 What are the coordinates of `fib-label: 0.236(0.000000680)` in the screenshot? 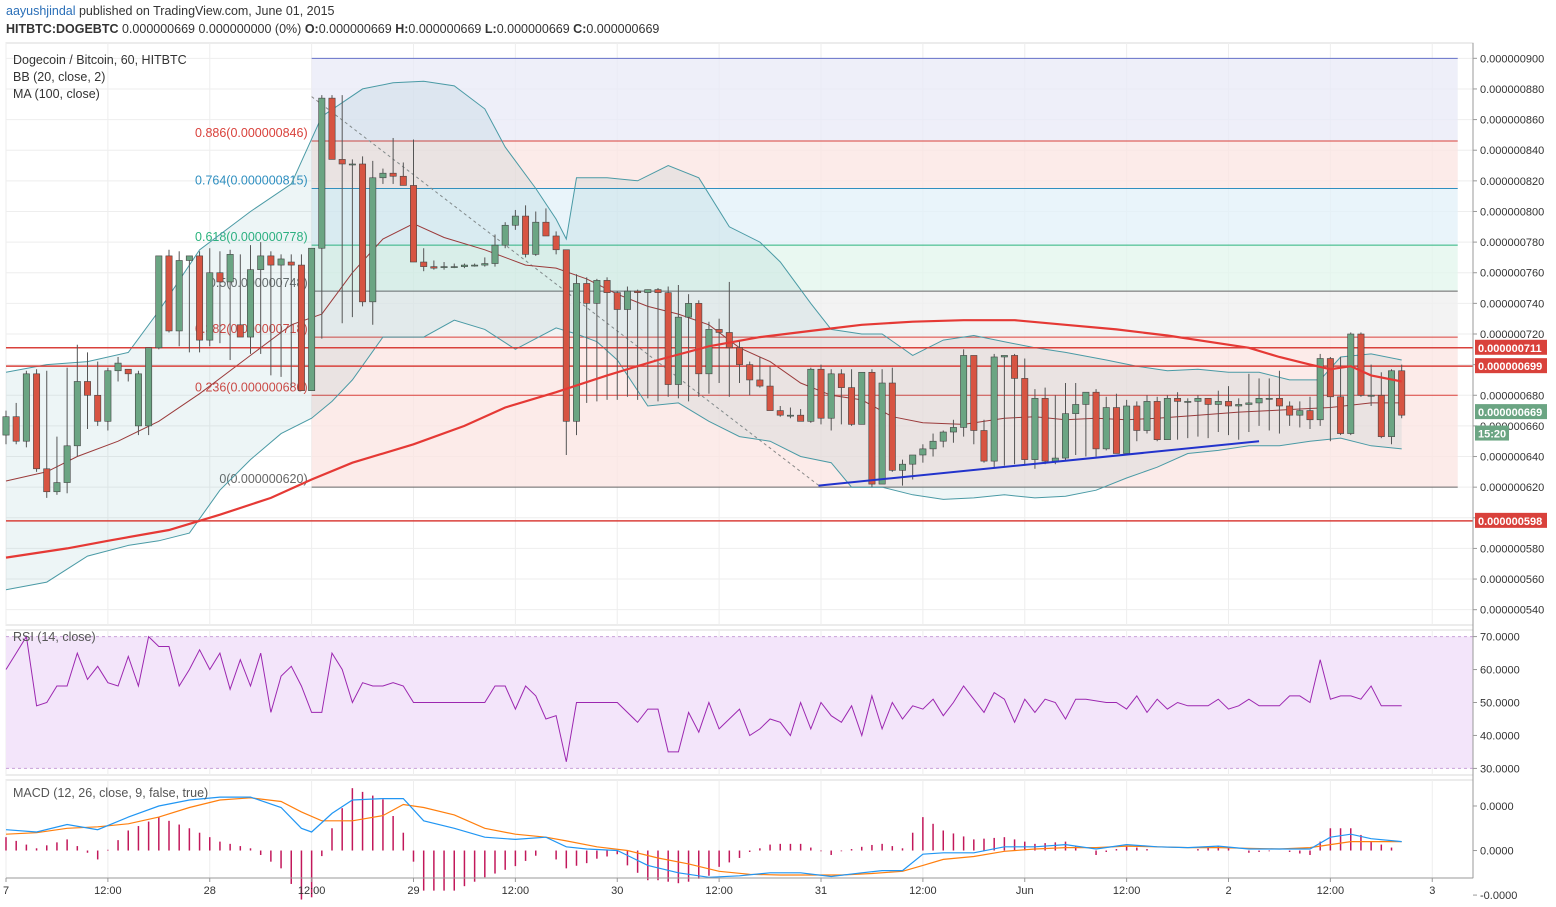 It's located at (251, 387).